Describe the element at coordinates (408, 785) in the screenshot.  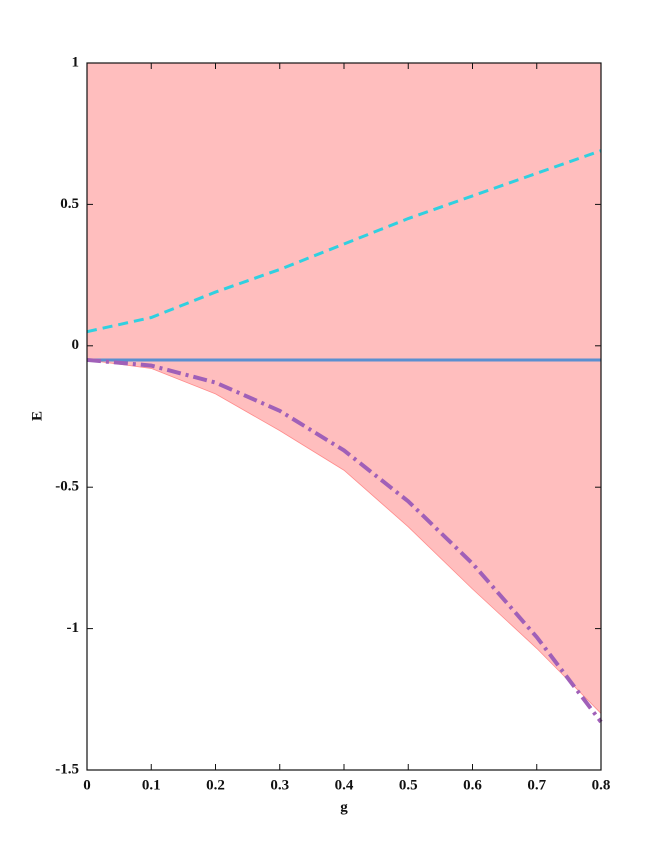
I see `x-tick-label: 0.5` at that location.